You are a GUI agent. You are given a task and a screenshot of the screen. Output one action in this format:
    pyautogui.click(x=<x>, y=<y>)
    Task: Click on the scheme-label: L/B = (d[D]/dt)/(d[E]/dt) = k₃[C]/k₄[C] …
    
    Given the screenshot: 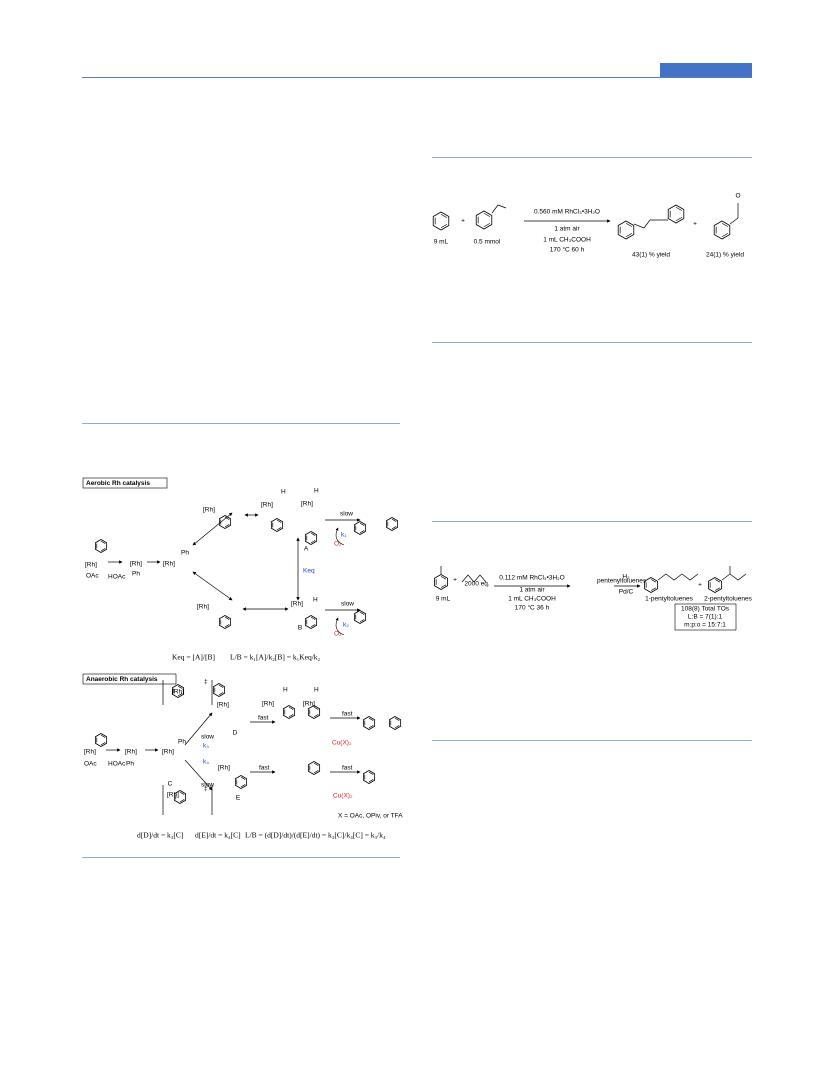 What is the action you would take?
    pyautogui.click(x=315, y=835)
    